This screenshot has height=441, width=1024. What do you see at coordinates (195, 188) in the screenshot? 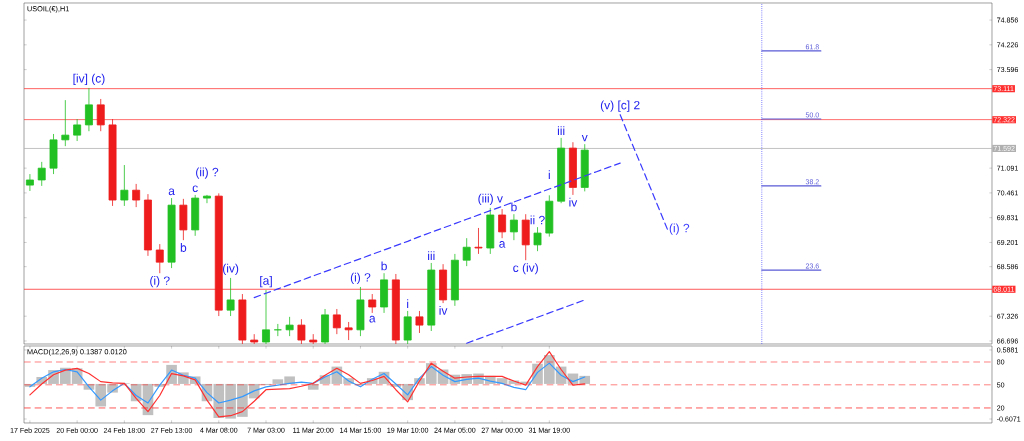
I see `text: c` at bounding box center [195, 188].